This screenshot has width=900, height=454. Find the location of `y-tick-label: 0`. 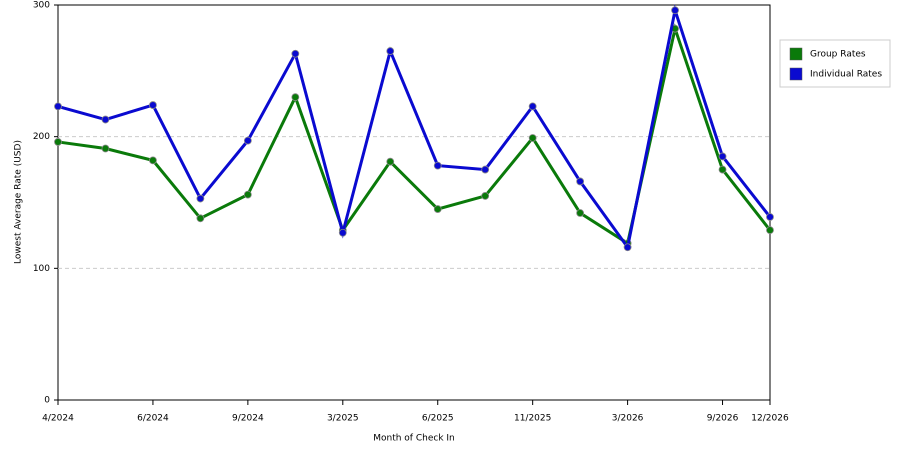

y-tick-label: 0 is located at coordinates (47, 401).